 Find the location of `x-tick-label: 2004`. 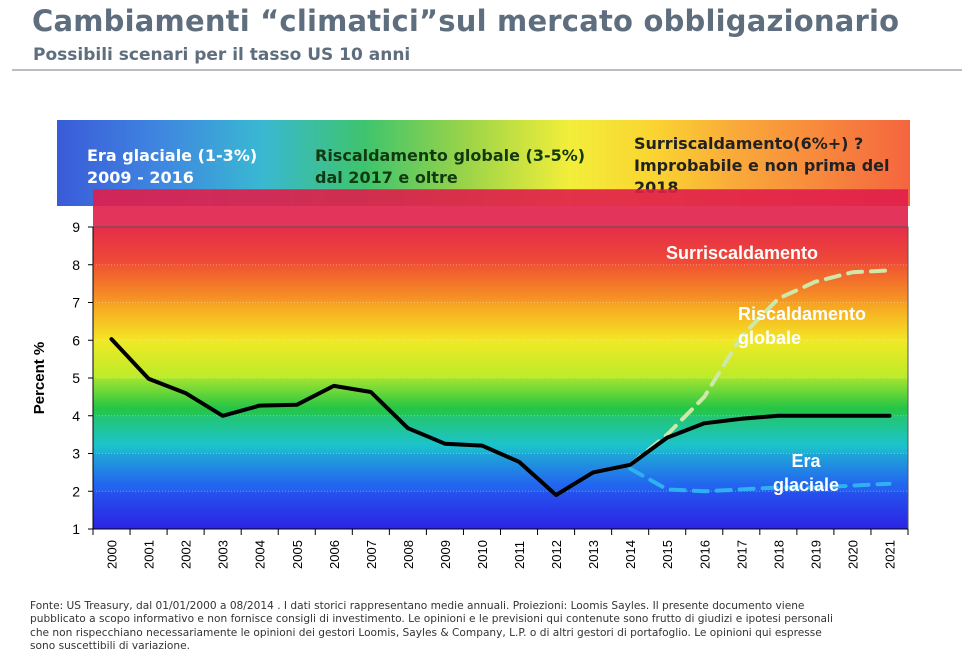

x-tick-label: 2004 is located at coordinates (260, 554).